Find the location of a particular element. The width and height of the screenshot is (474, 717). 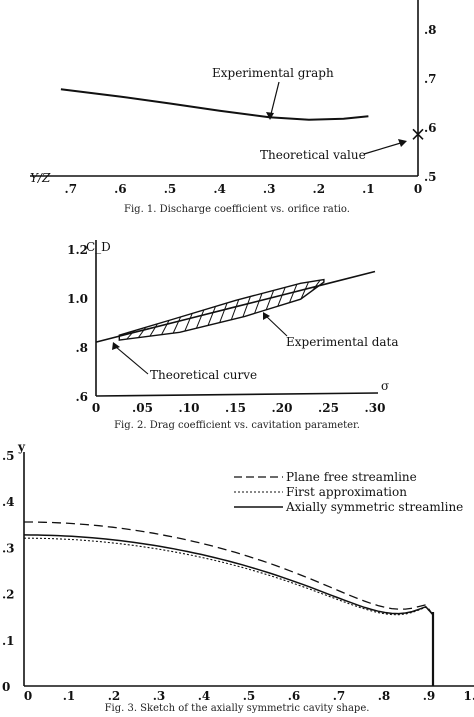

fig1-experimental-curve is located at coordinates (214, 104).